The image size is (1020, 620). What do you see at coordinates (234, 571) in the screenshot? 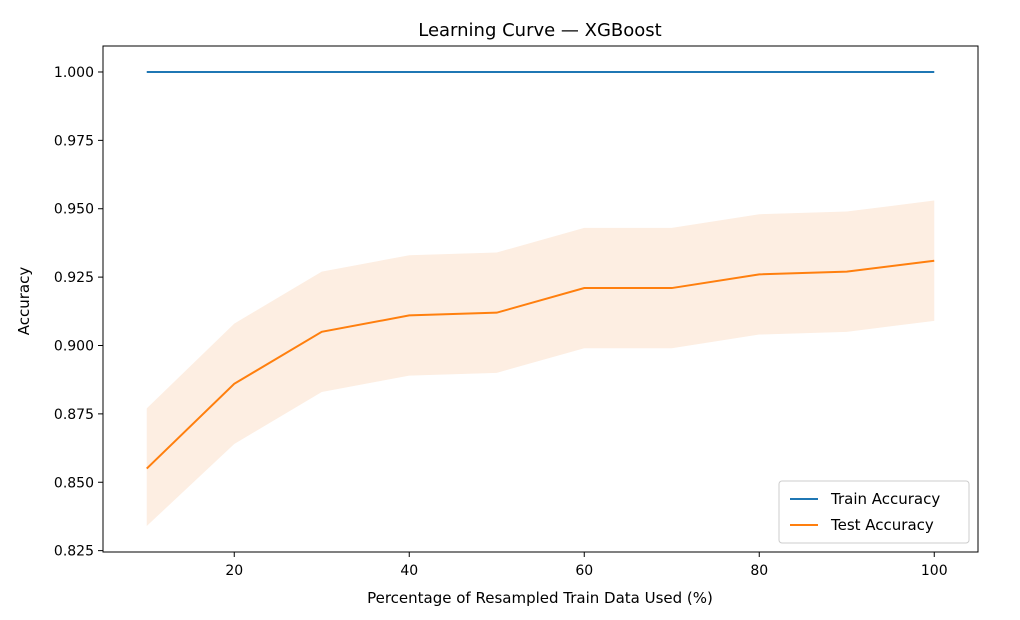
I see `x-tick-label: 20` at bounding box center [234, 571].